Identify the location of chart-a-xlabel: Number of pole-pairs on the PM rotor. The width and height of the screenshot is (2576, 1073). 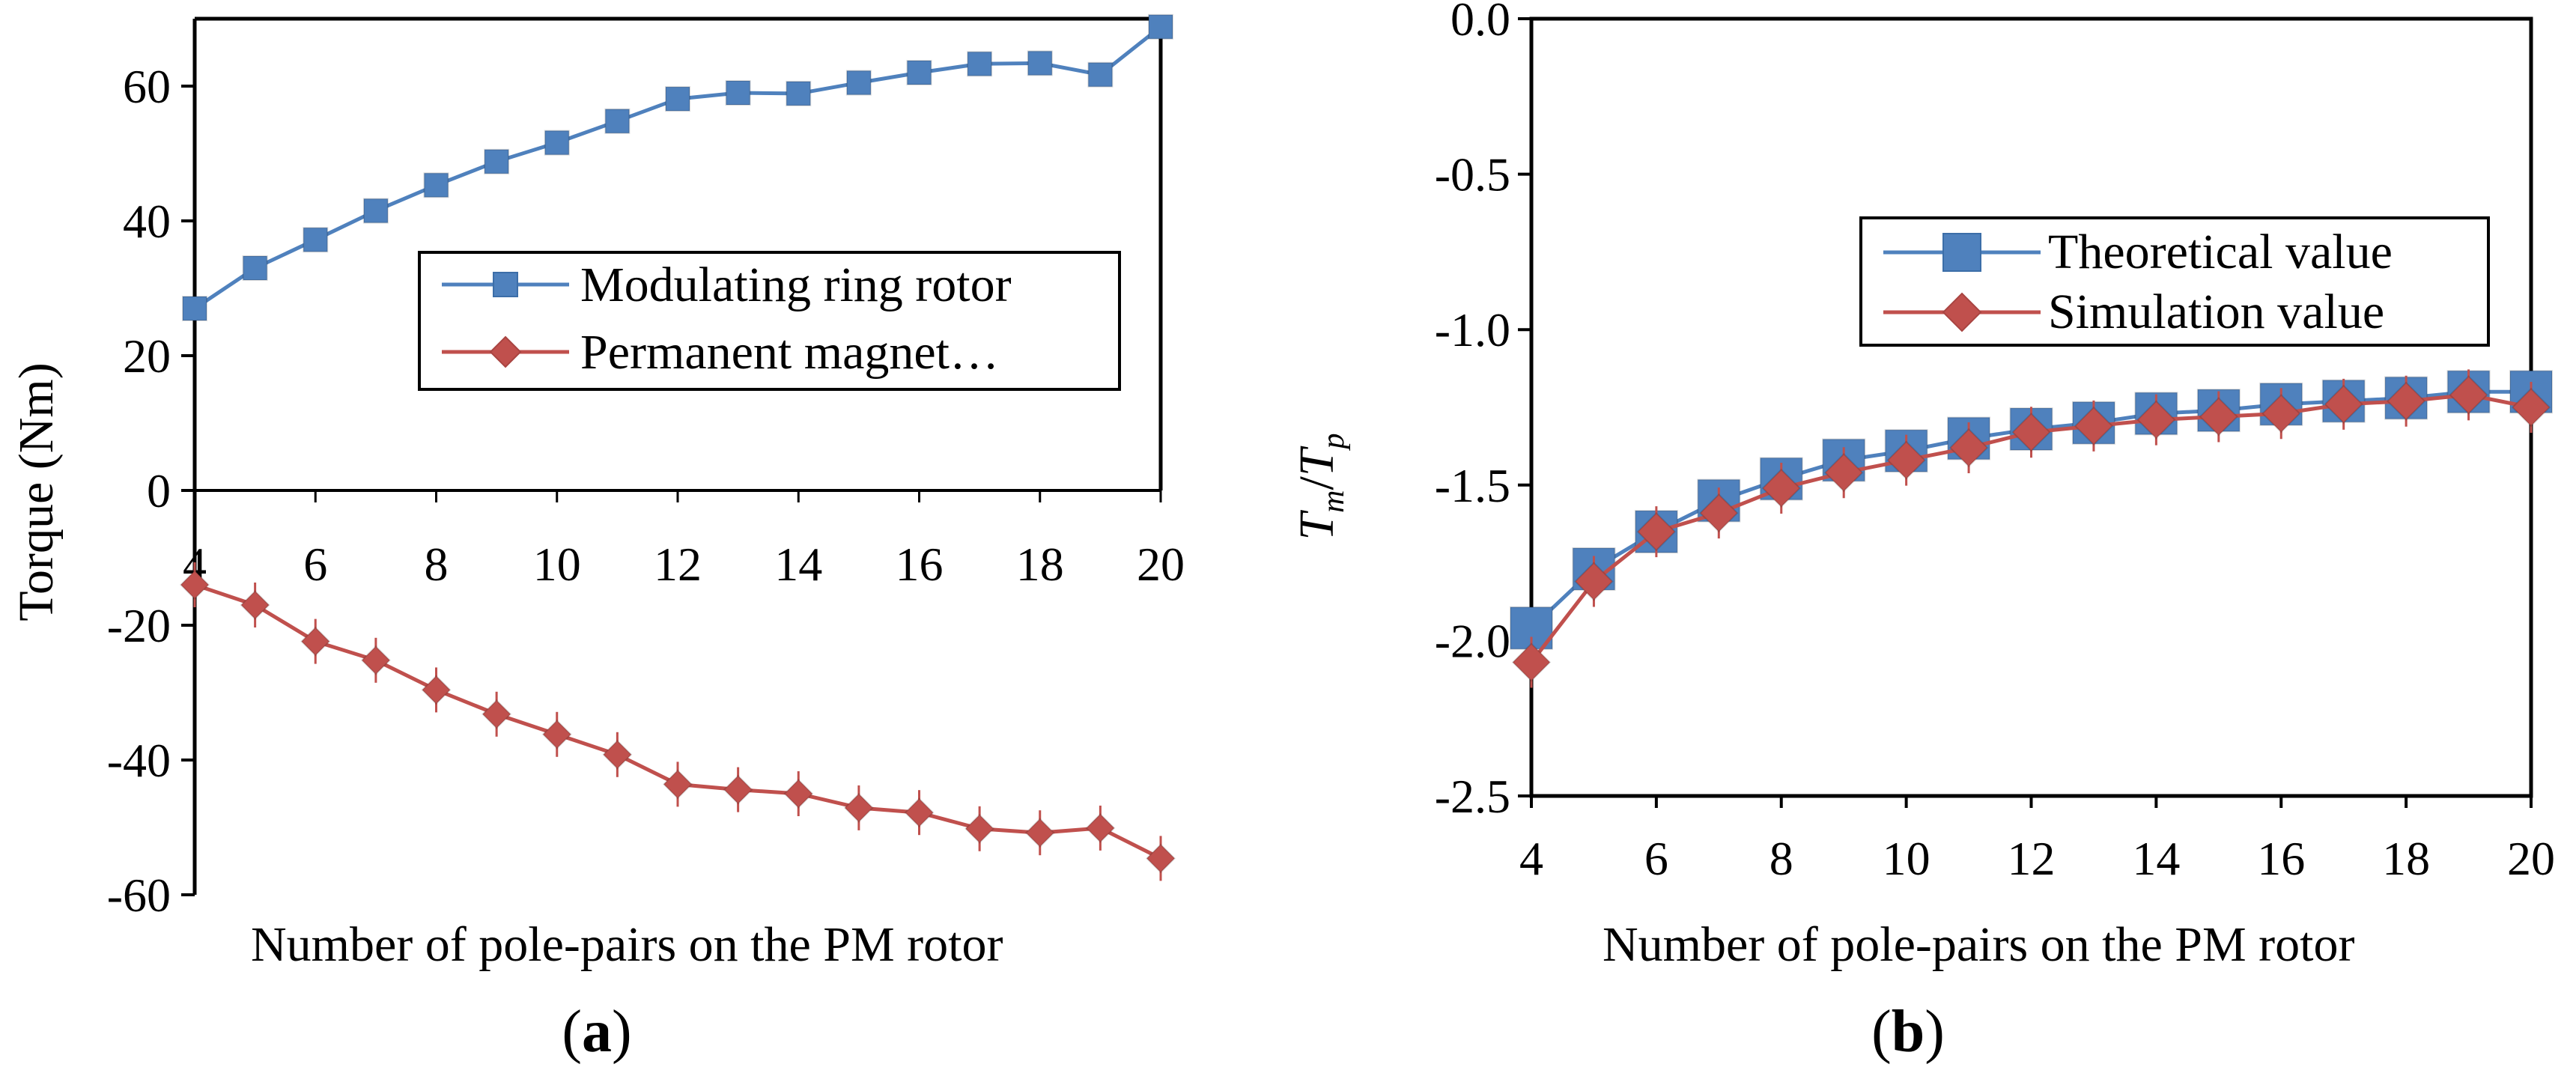
(627, 944).